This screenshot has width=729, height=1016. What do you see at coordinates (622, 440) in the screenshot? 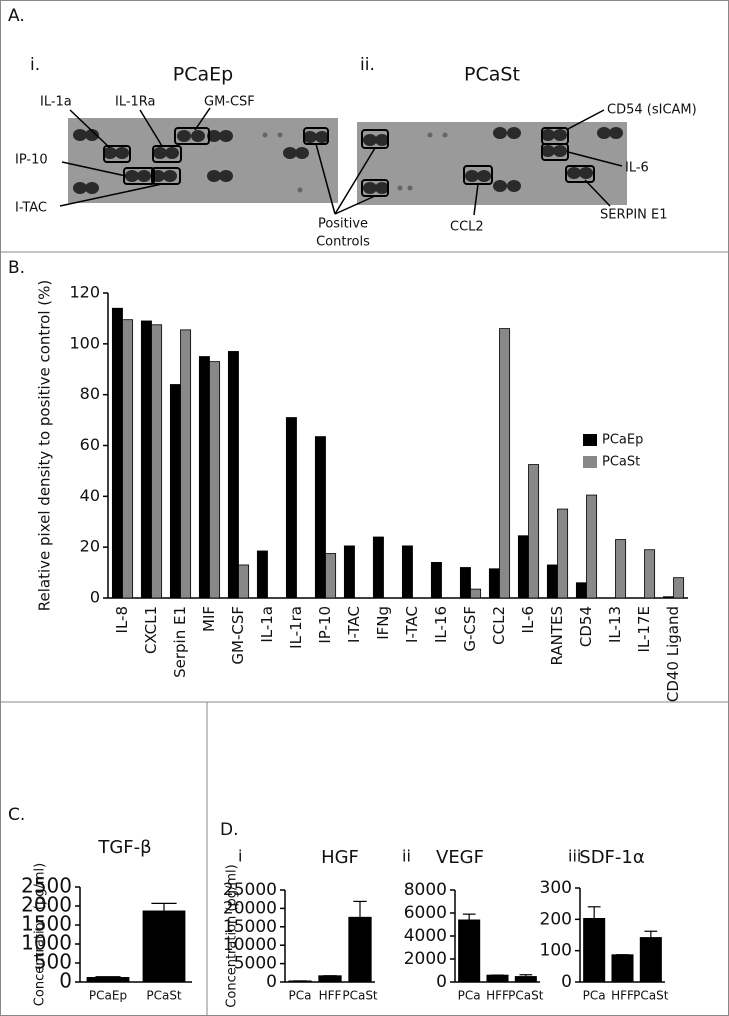
I see `legend-label: PCaEp` at bounding box center [622, 440].